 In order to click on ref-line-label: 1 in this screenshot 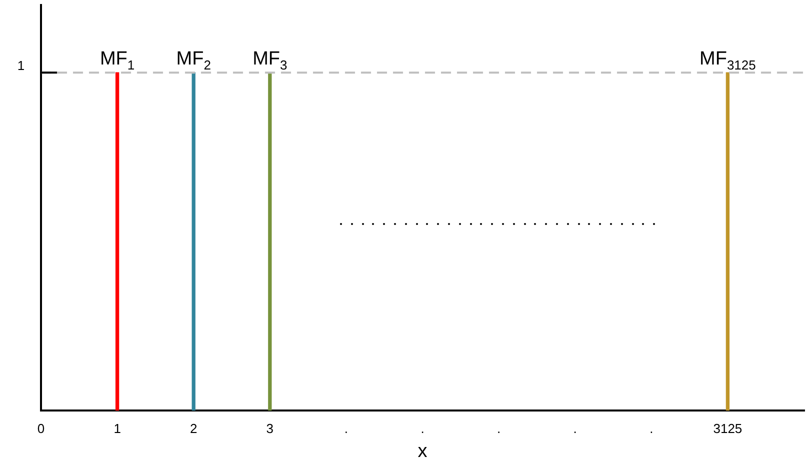, I will do `click(21, 66)`.